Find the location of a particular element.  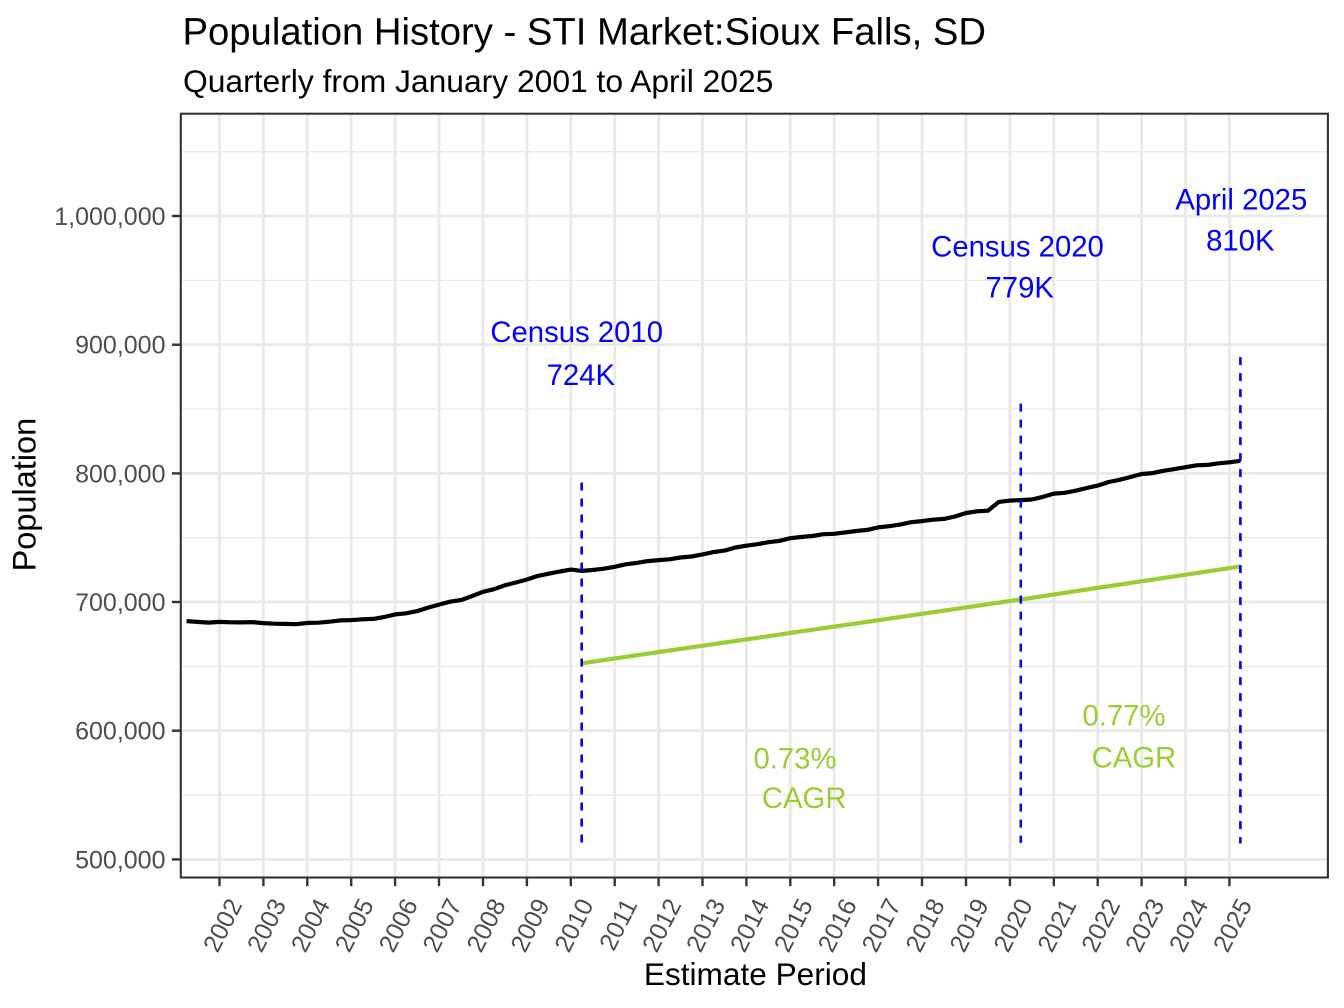

svg-text: Estimate Period is located at coordinates (755, 974).